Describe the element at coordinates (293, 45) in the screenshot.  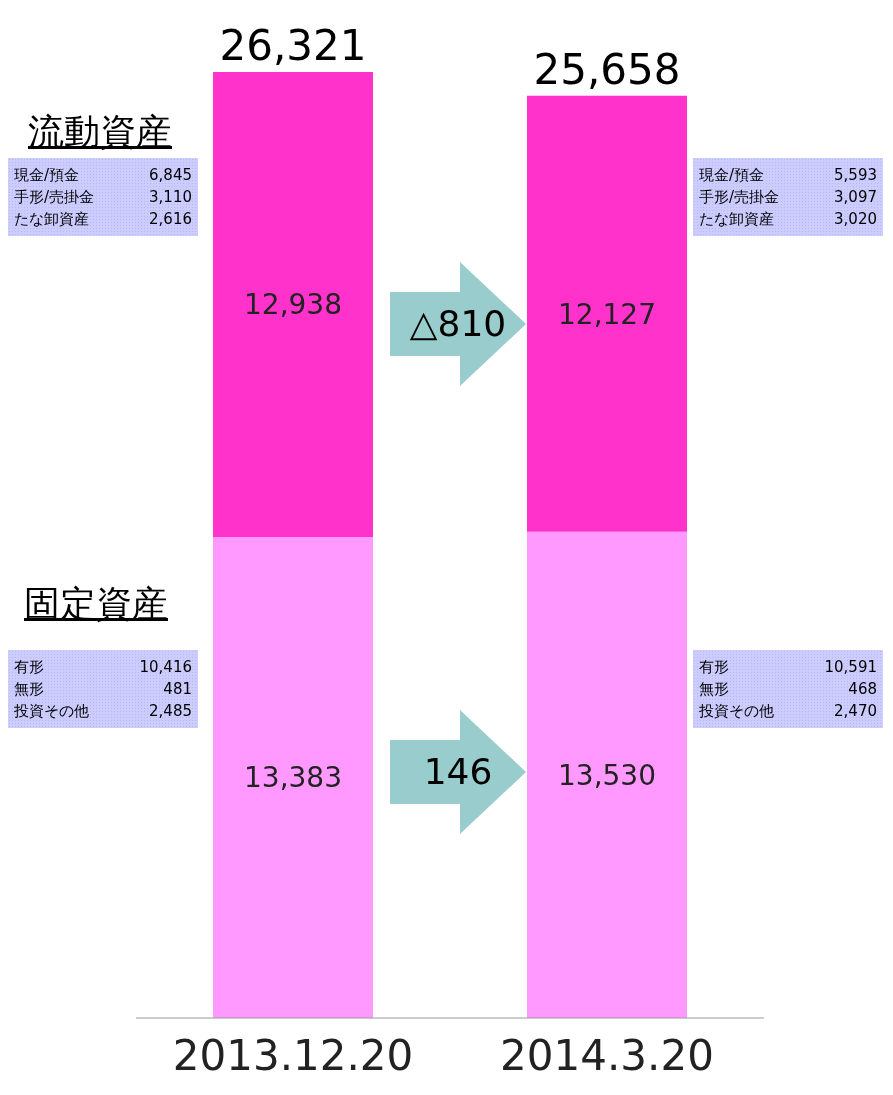
I see `total-label: 26,321` at that location.